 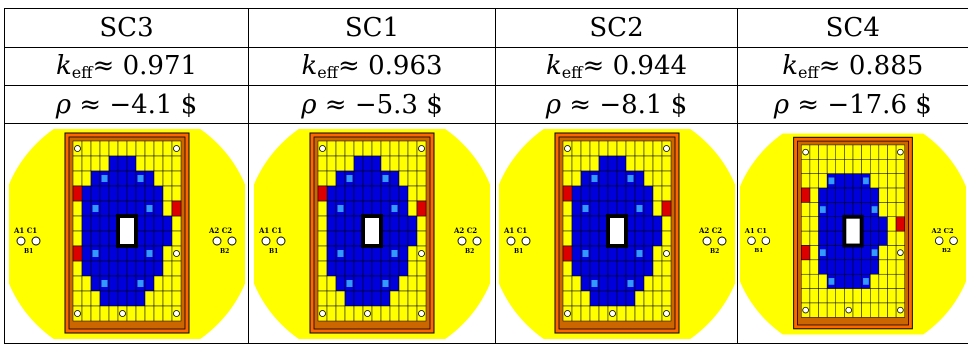 I want to click on rho-value: −4.1 $, so click(x=153, y=104).